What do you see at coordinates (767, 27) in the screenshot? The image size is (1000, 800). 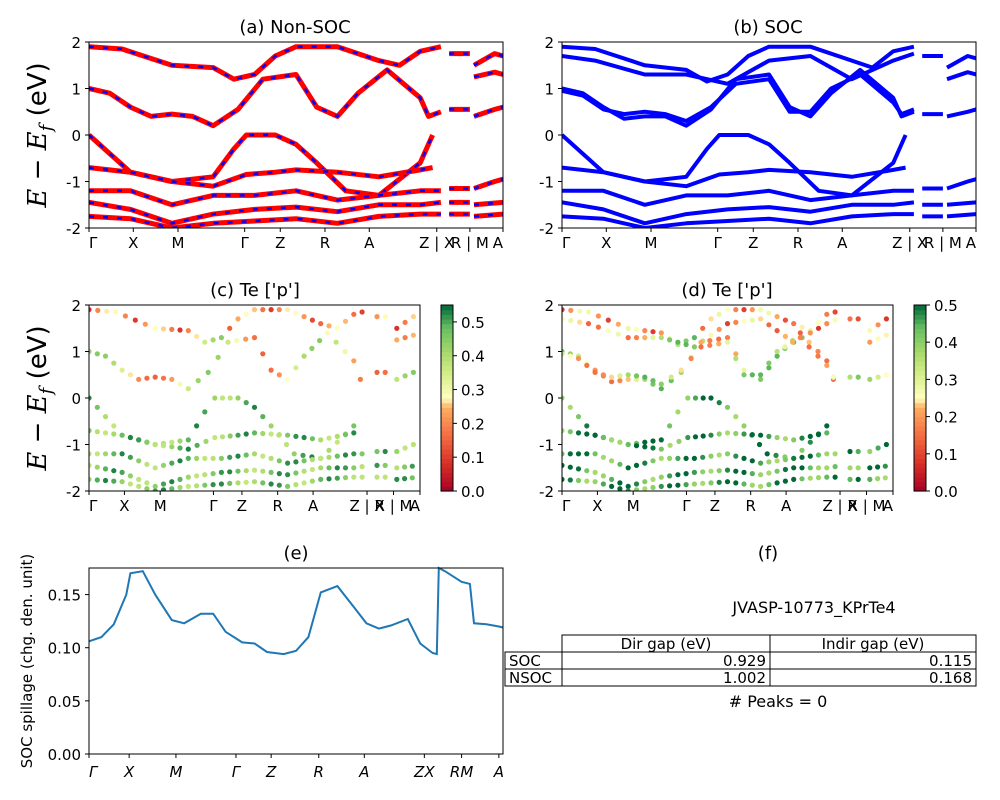 I see `title-b: (b) SOC` at bounding box center [767, 27].